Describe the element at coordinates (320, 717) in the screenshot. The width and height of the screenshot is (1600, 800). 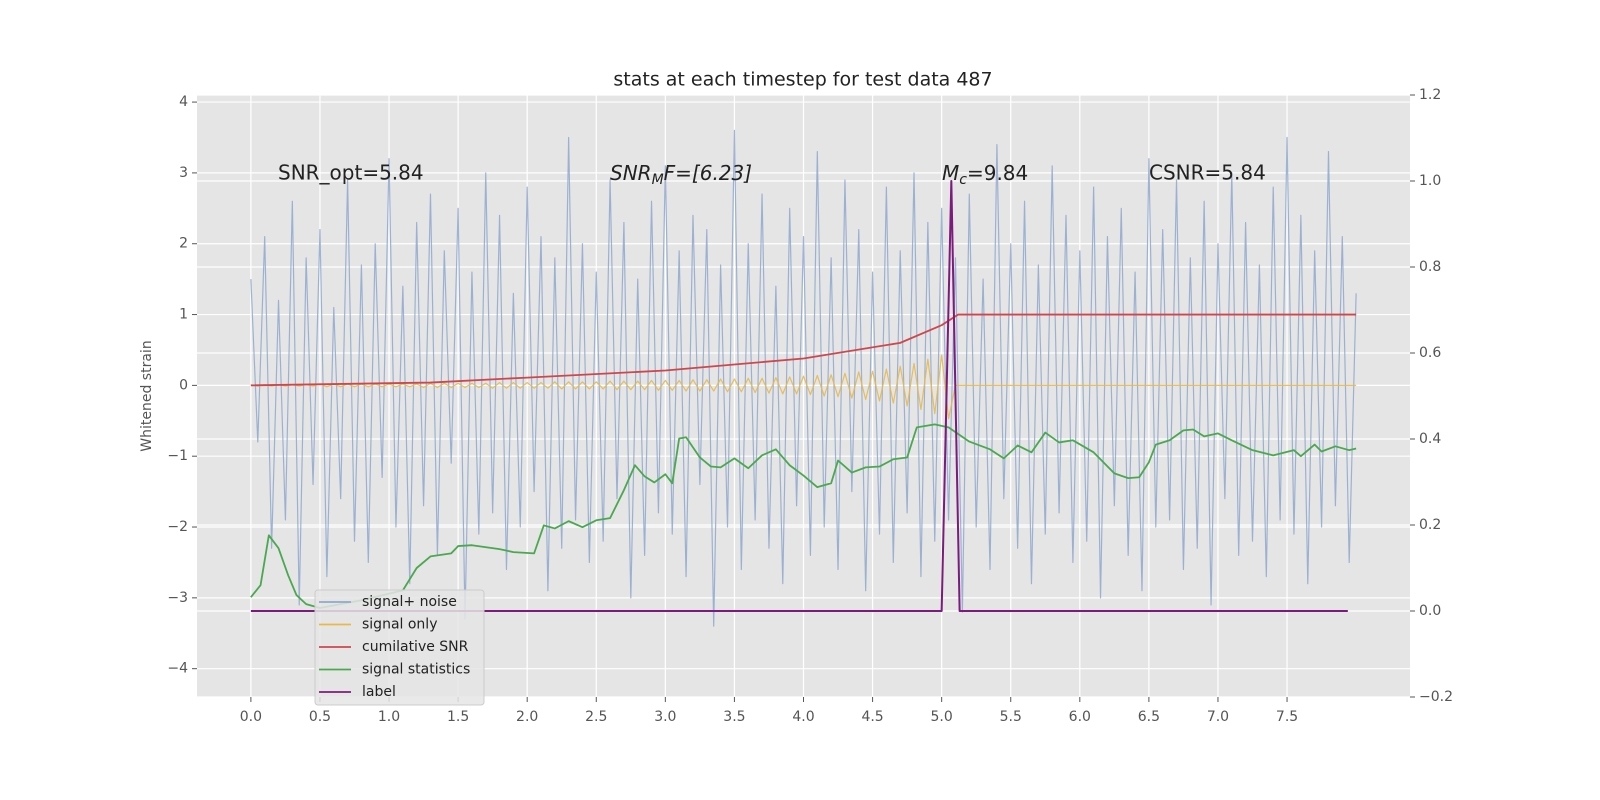
I see `x-tick-label: 0.5` at that location.